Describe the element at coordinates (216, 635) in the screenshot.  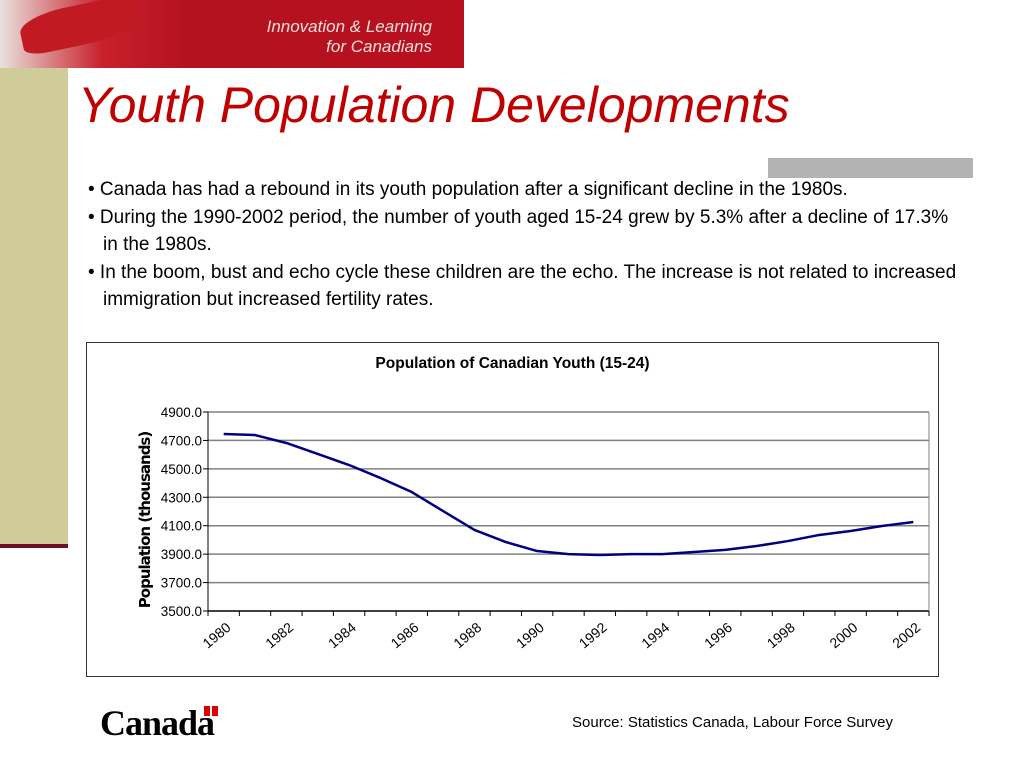
I see `x-tick-label: 1980` at that location.